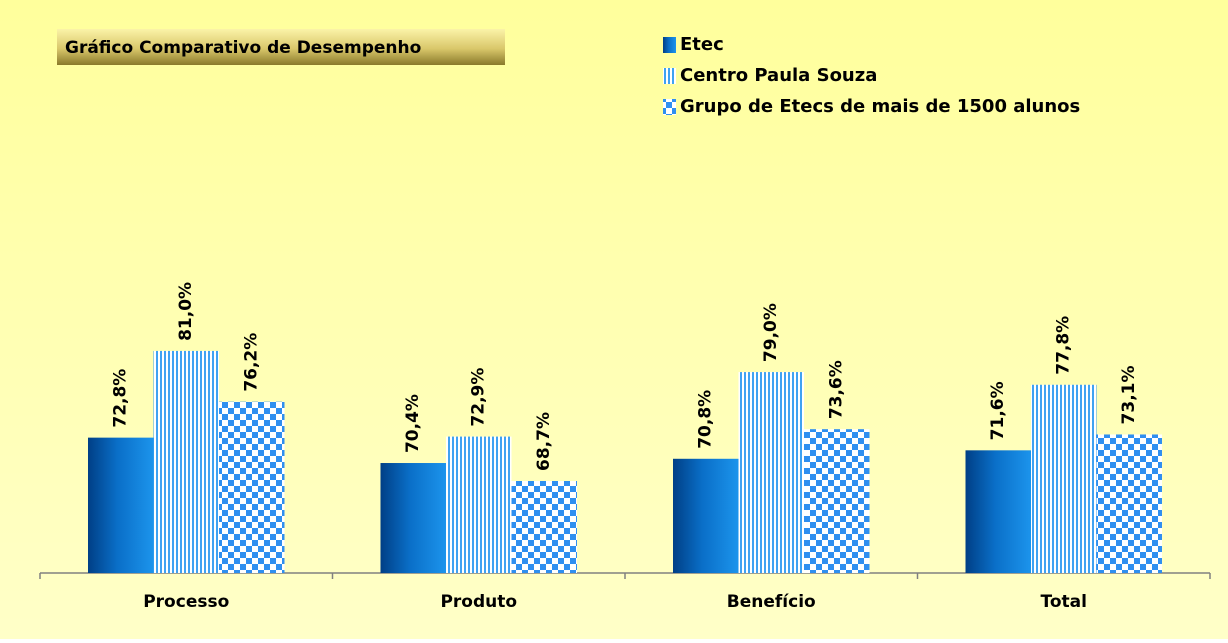 This screenshot has width=1228, height=643. I want to click on data-label: 72,8%, so click(121, 398).